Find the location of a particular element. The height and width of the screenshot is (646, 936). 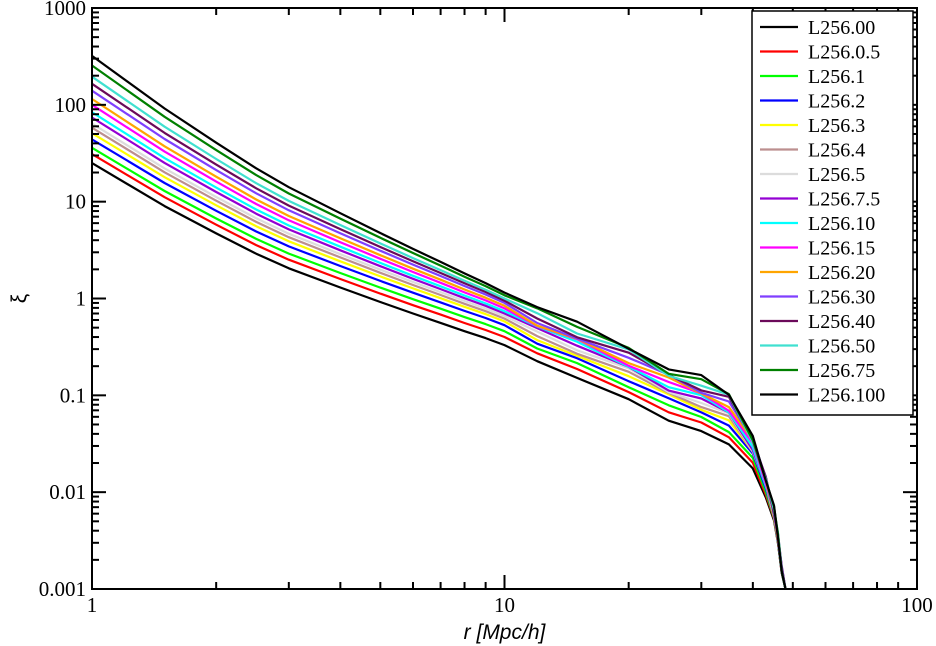

y-tick-label: 0.1 is located at coordinates (73, 395).